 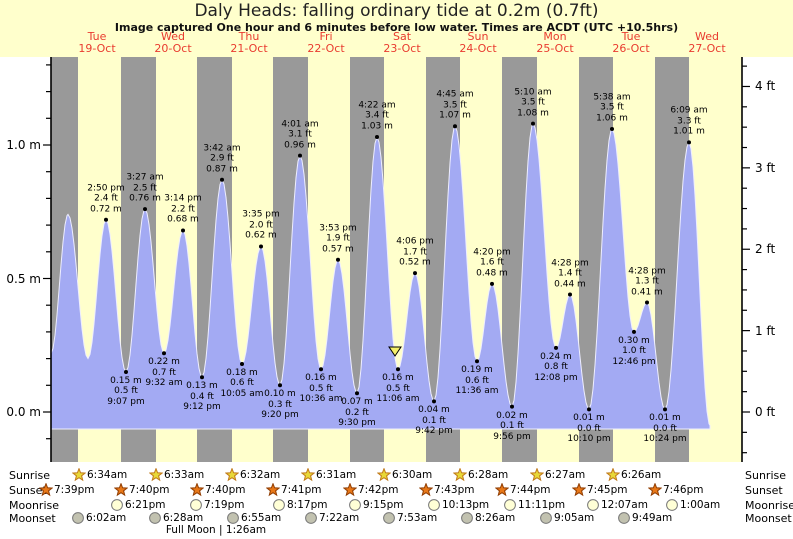 What do you see at coordinates (412, 475) in the screenshot?
I see `sunrise-time: 6:30am` at bounding box center [412, 475].